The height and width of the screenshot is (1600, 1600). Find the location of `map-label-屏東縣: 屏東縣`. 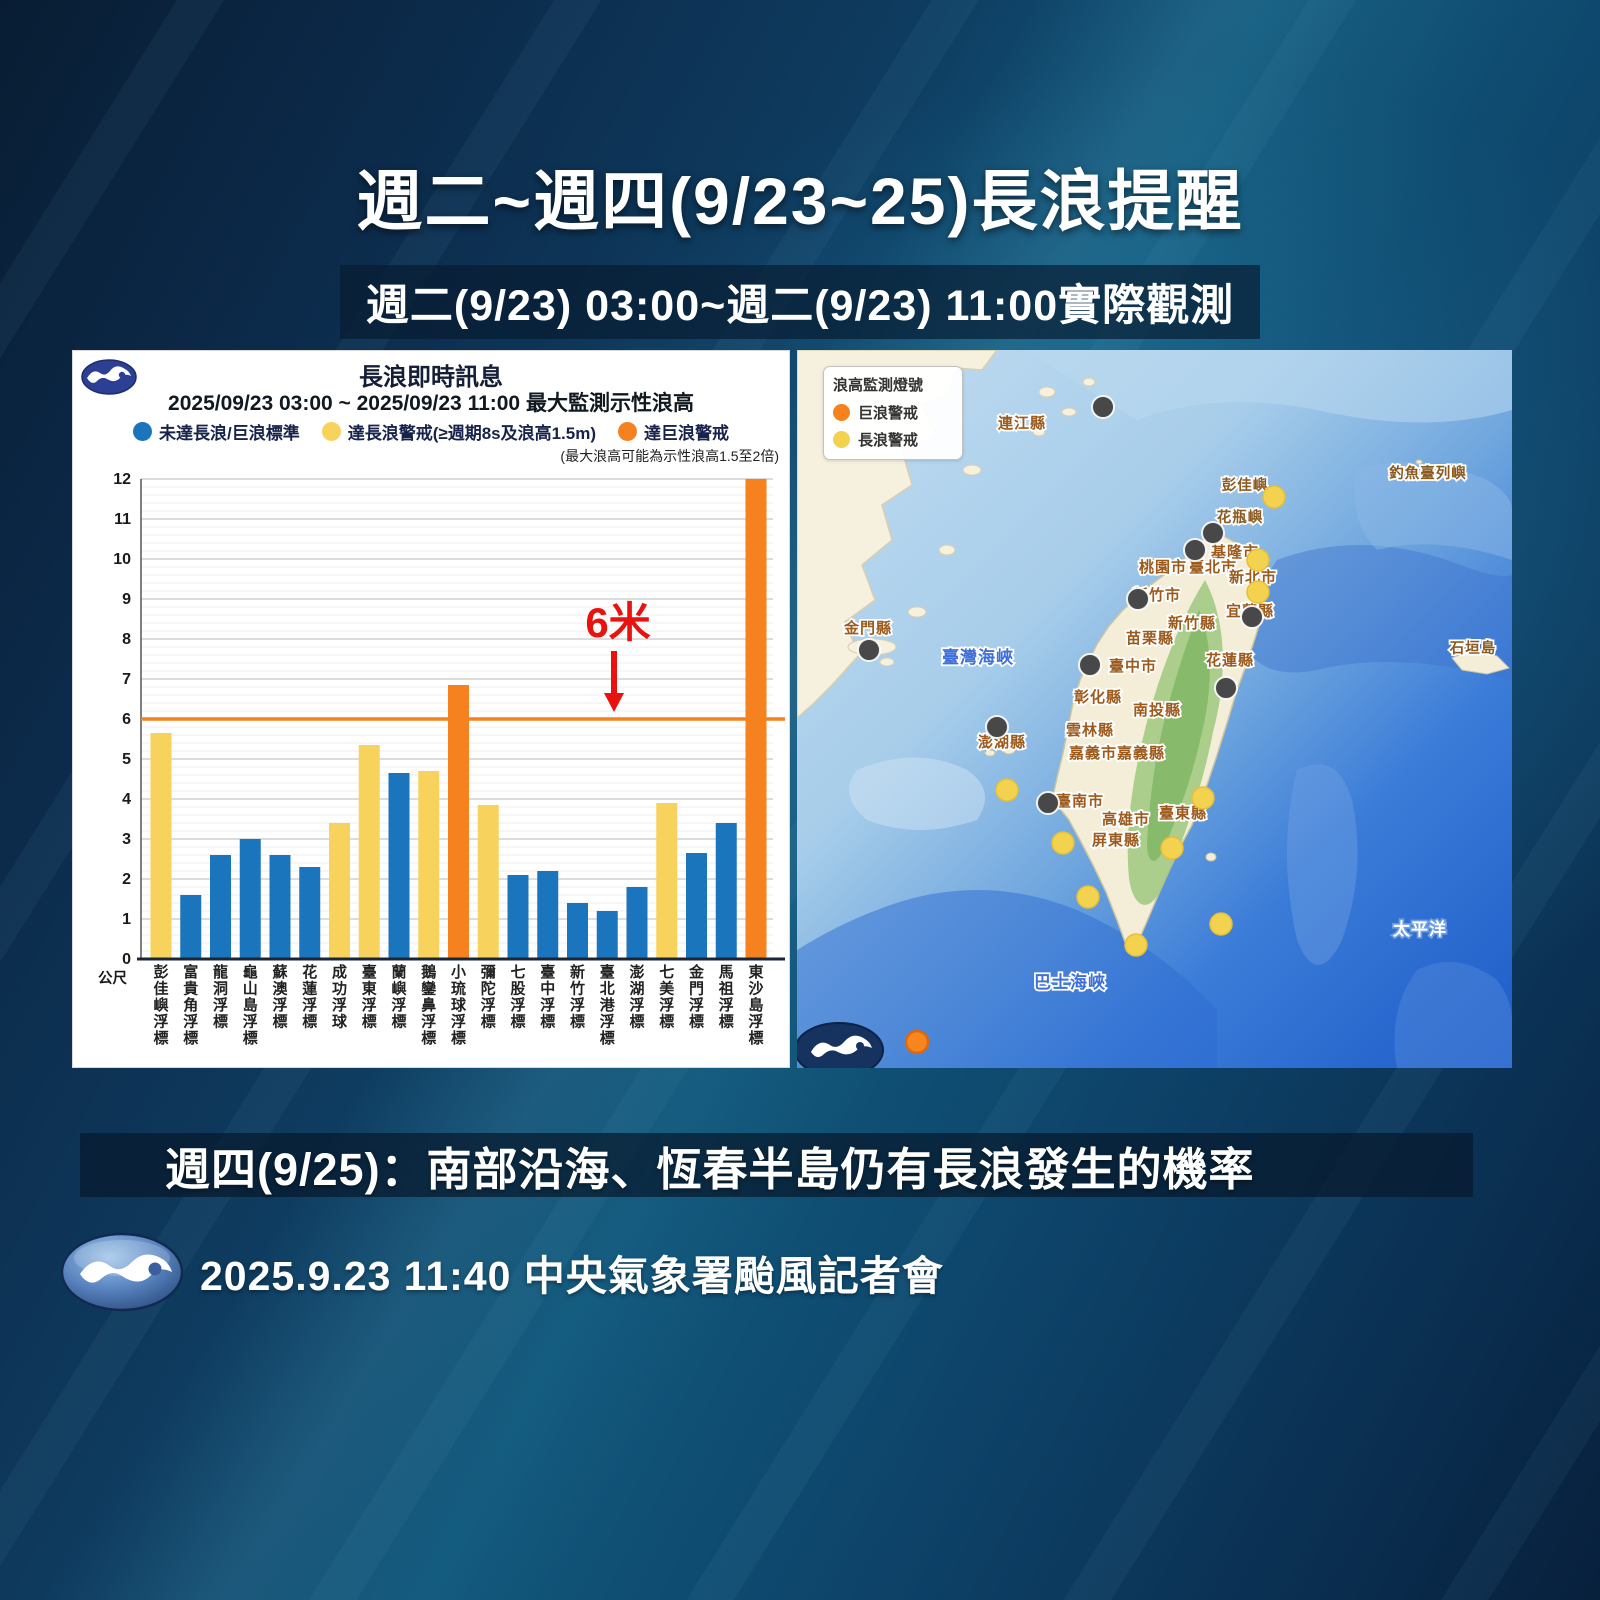

map-label-屏東縣: 屏東縣 is located at coordinates (1116, 840).